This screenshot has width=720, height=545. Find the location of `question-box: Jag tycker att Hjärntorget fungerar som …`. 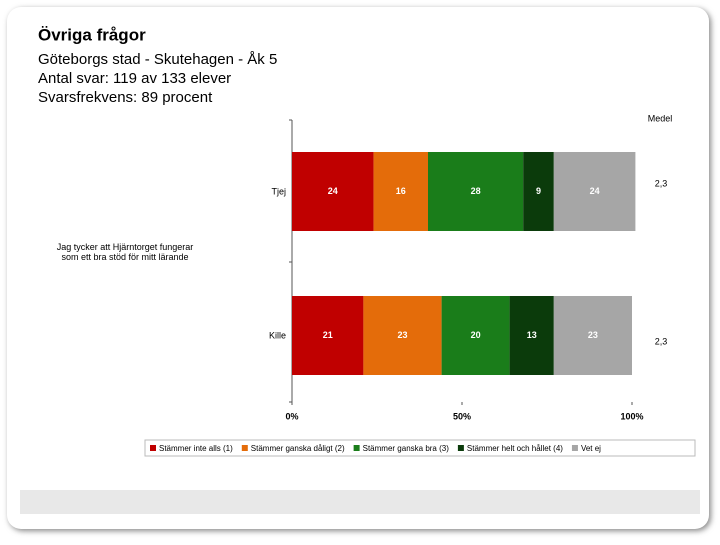

question-box: Jag tycker att Hjärntorget fungerar som … is located at coordinates (125, 252).